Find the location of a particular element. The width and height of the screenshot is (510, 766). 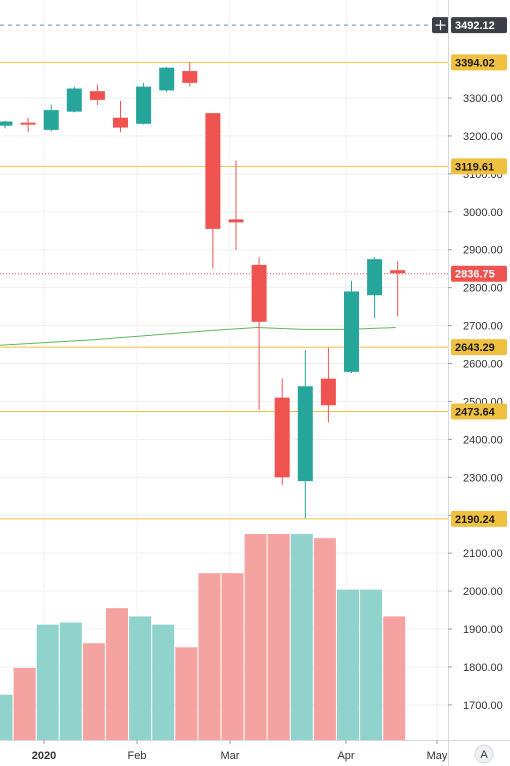

y-tick-label: 2400.00 is located at coordinates (483, 440).